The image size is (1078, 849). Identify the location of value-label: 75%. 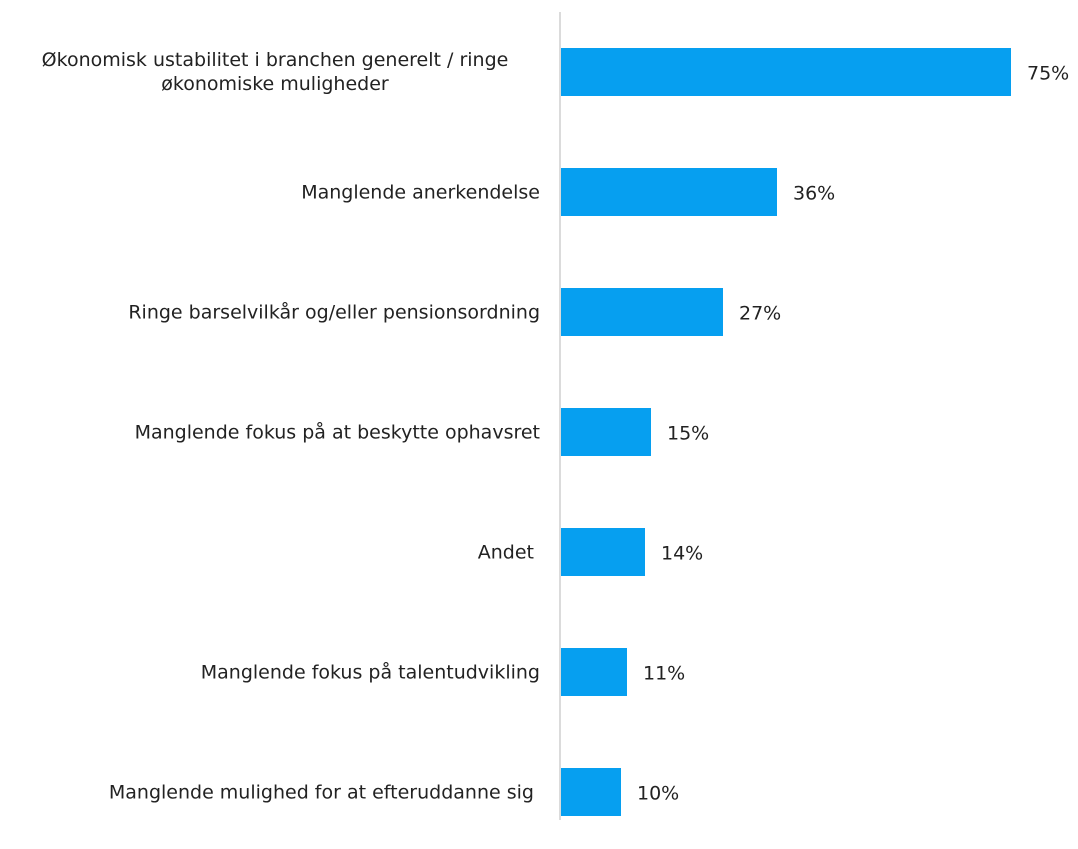
(1048, 74).